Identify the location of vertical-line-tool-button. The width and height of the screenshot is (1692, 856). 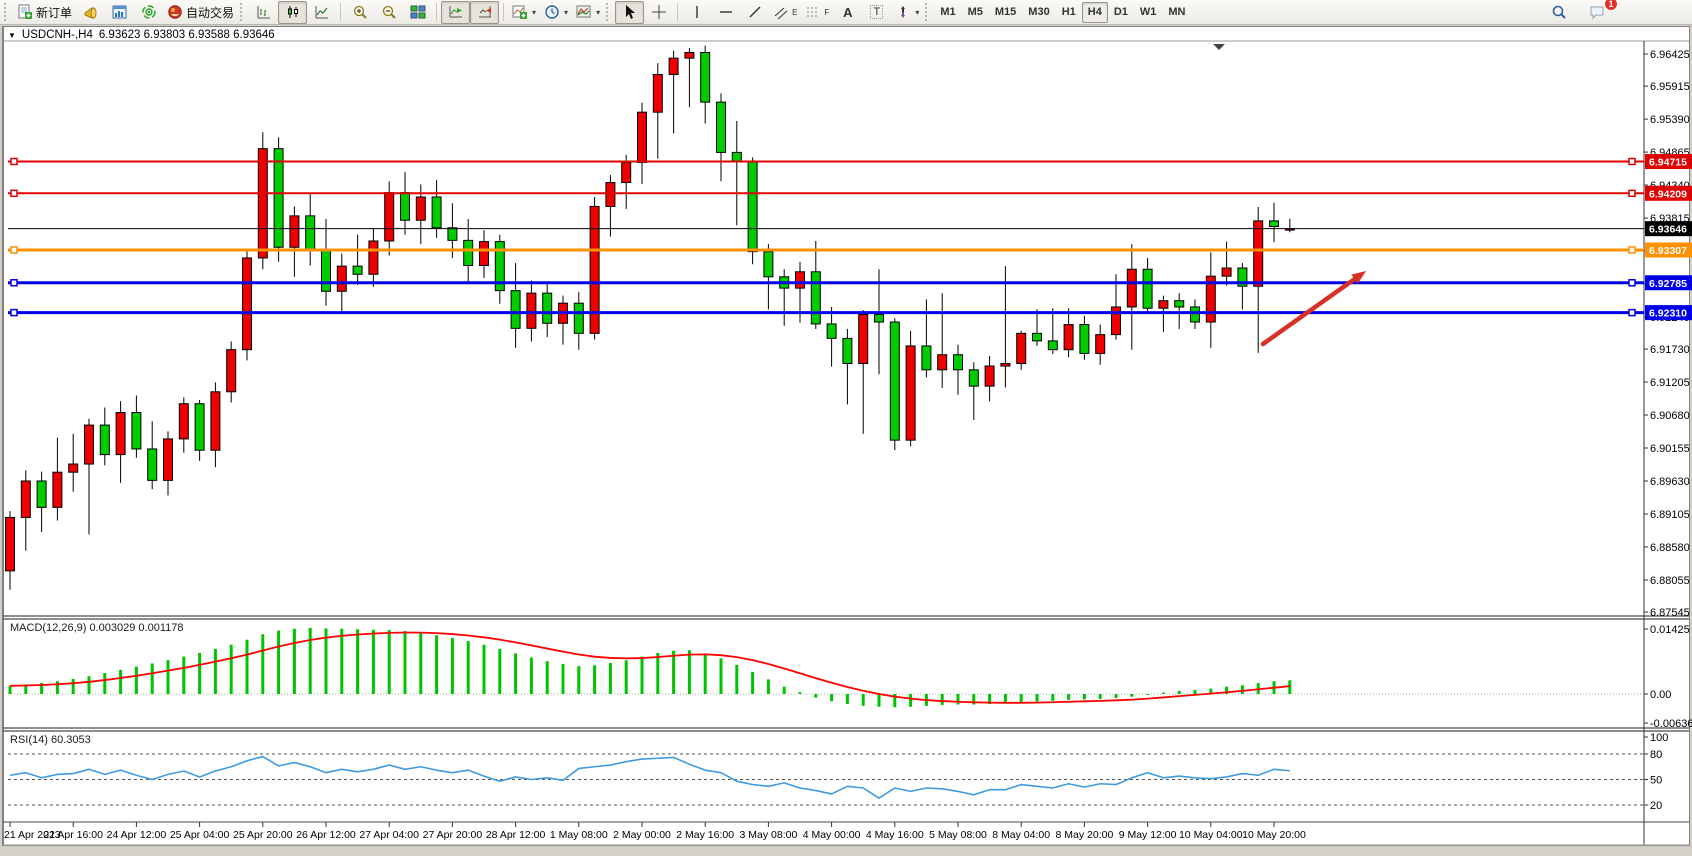
(696, 12).